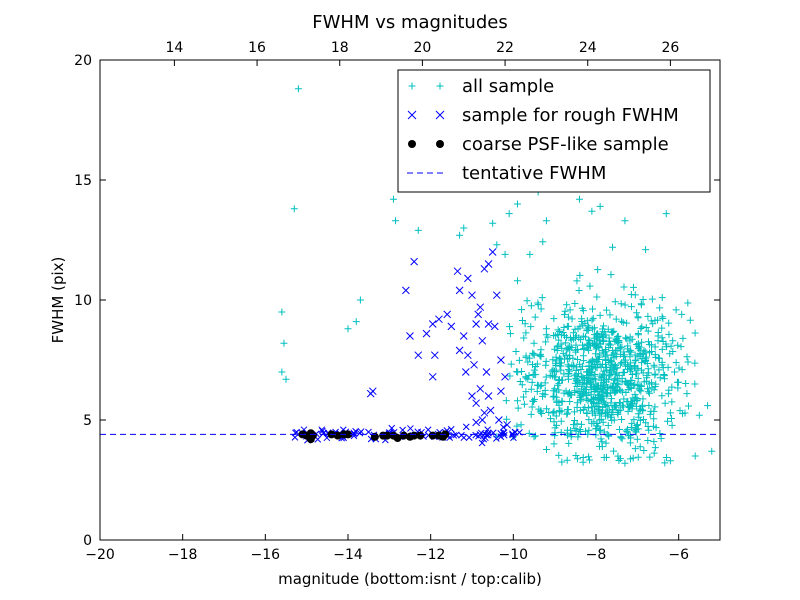 This screenshot has width=800, height=600. What do you see at coordinates (83, 61) in the screenshot?
I see `y-tick-label: 20` at bounding box center [83, 61].